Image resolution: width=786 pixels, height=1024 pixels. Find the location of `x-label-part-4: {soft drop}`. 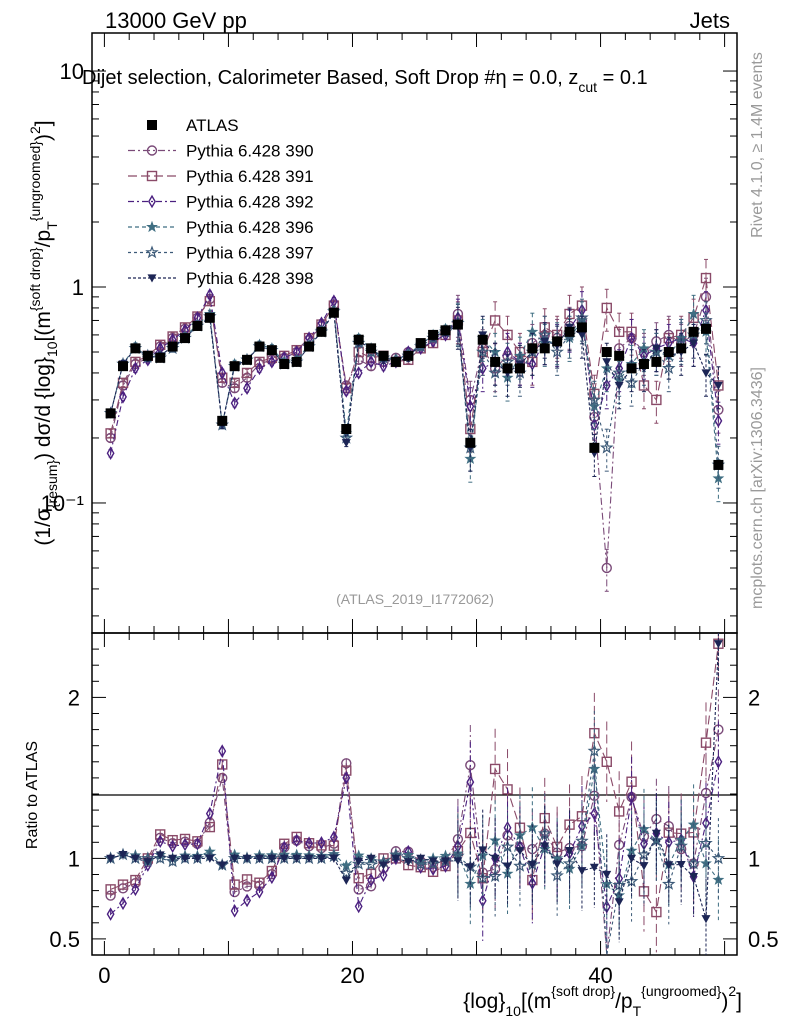

x-label-part-4: {soft drop} is located at coordinates (583, 991).